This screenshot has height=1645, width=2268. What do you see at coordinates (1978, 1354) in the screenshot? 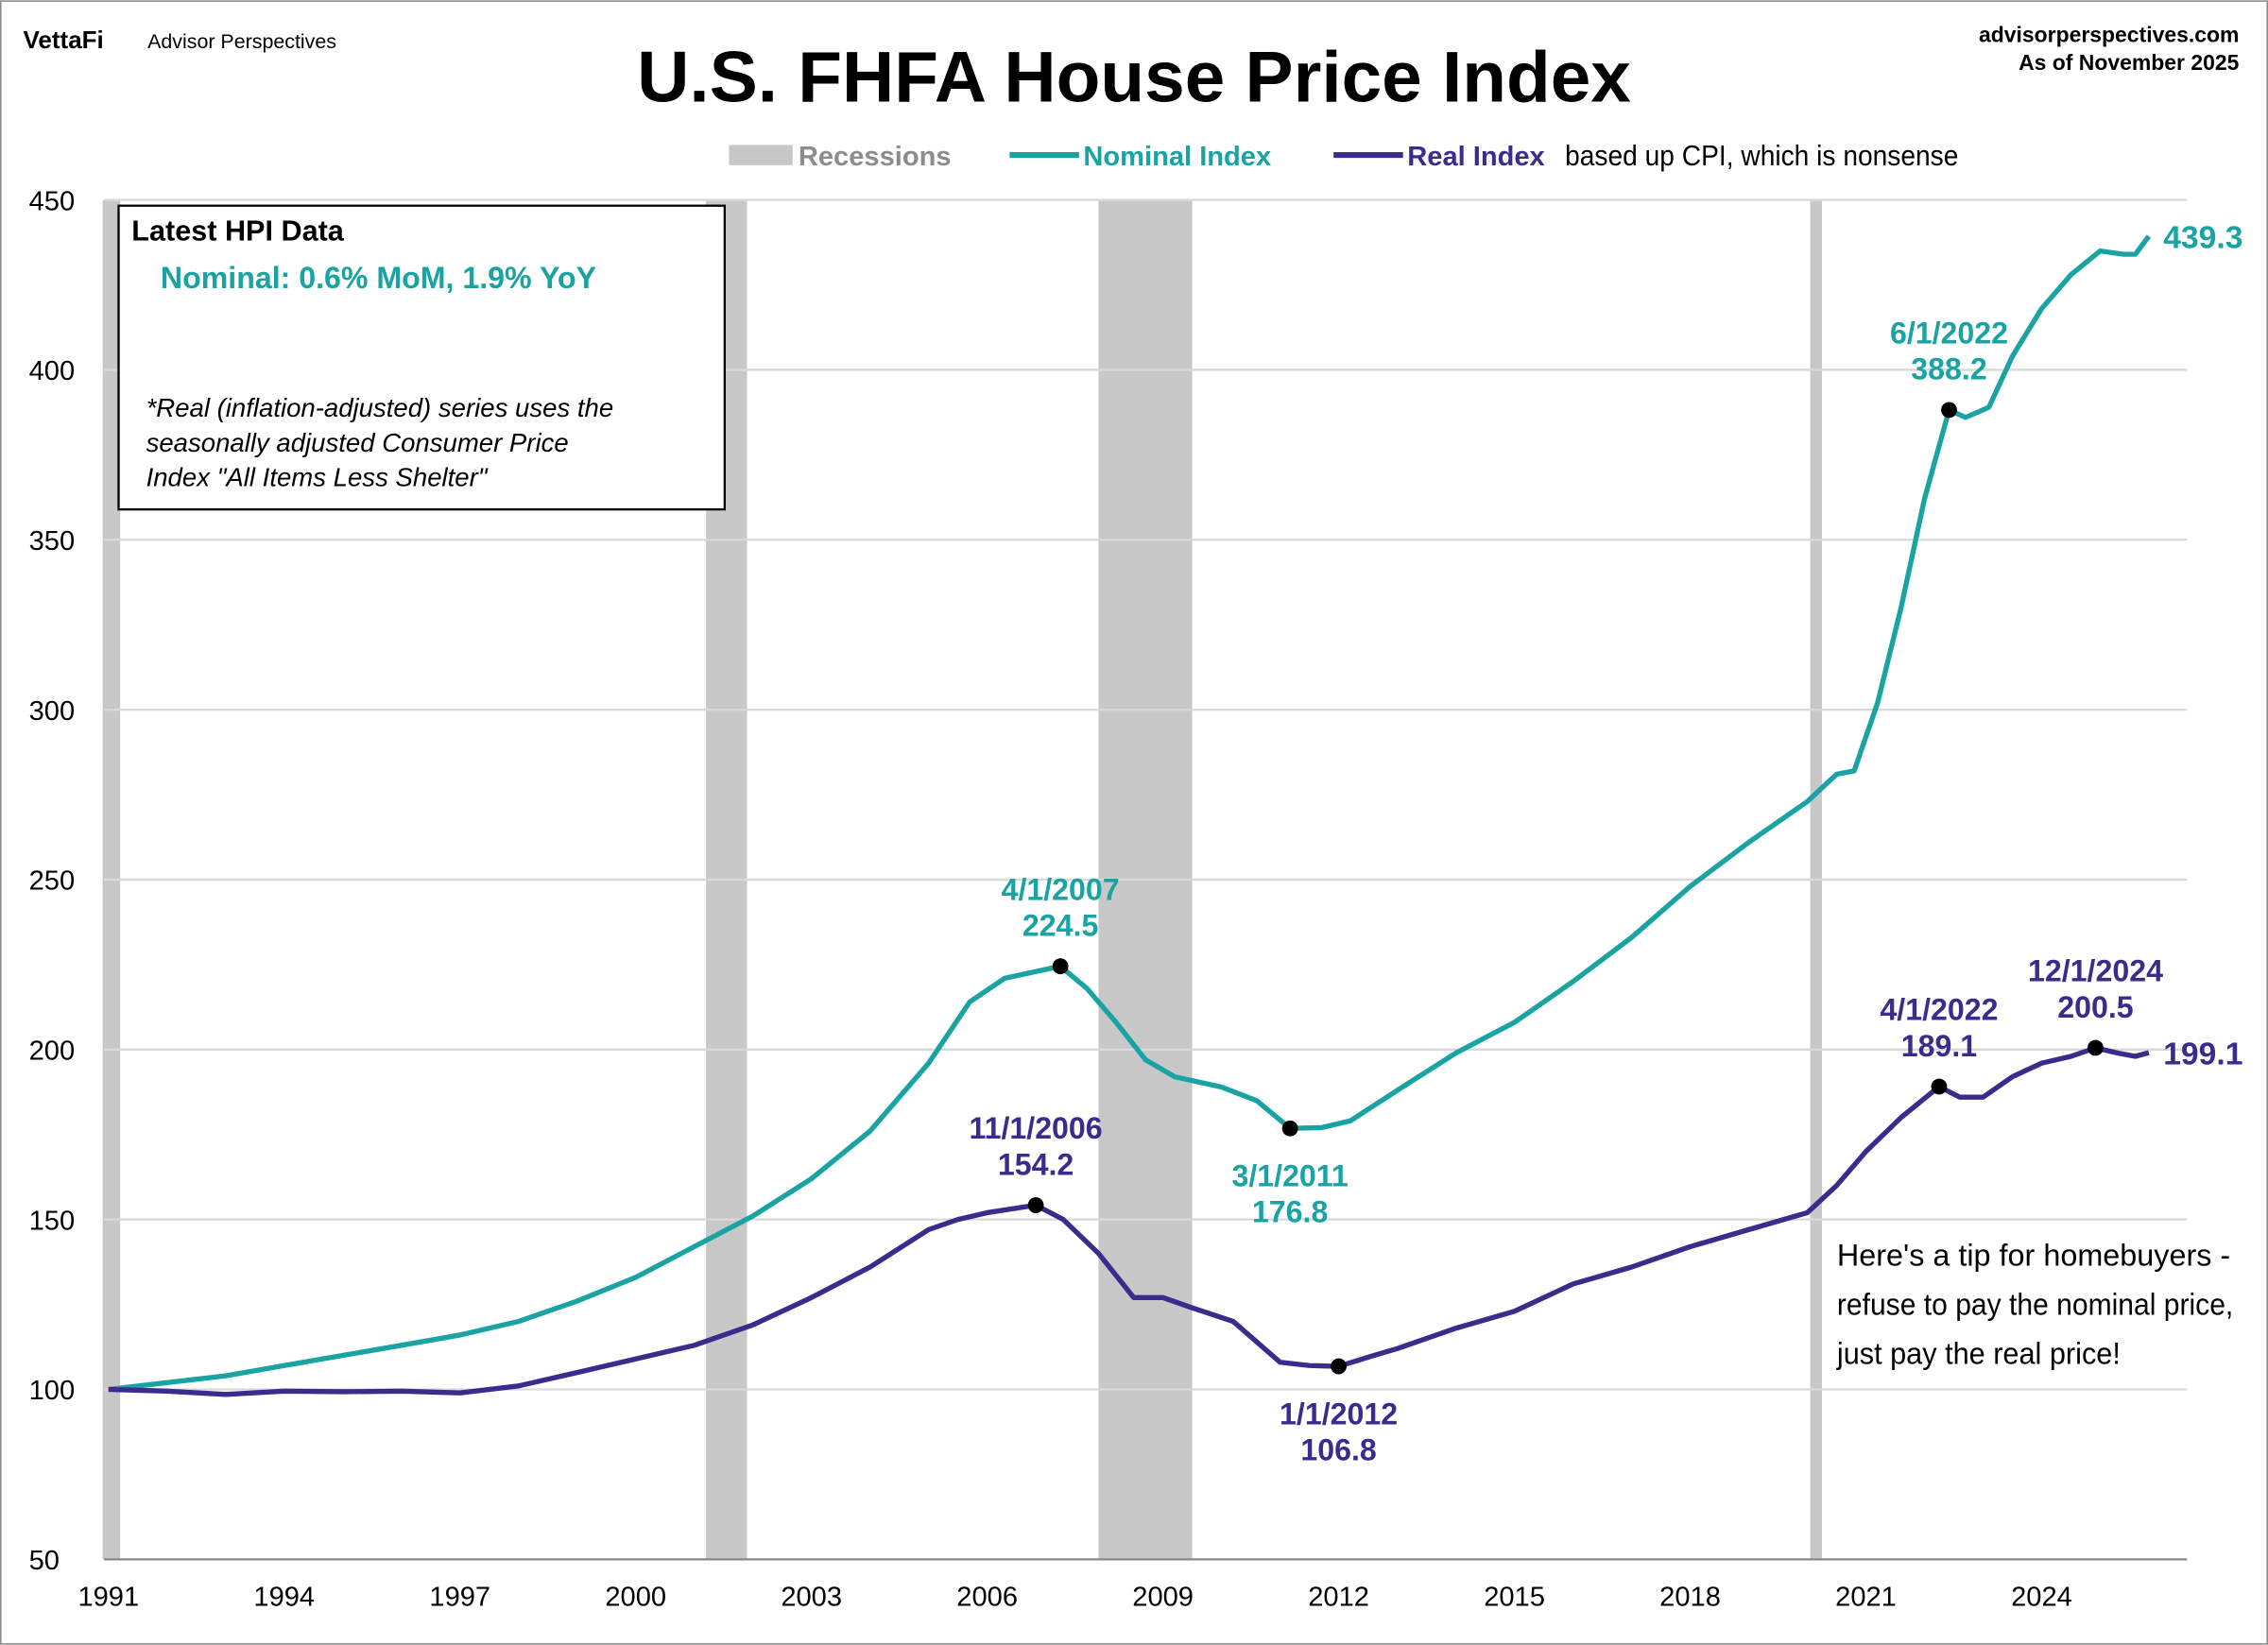
I see `tip-line-3: just pay the real price!` at bounding box center [1978, 1354].